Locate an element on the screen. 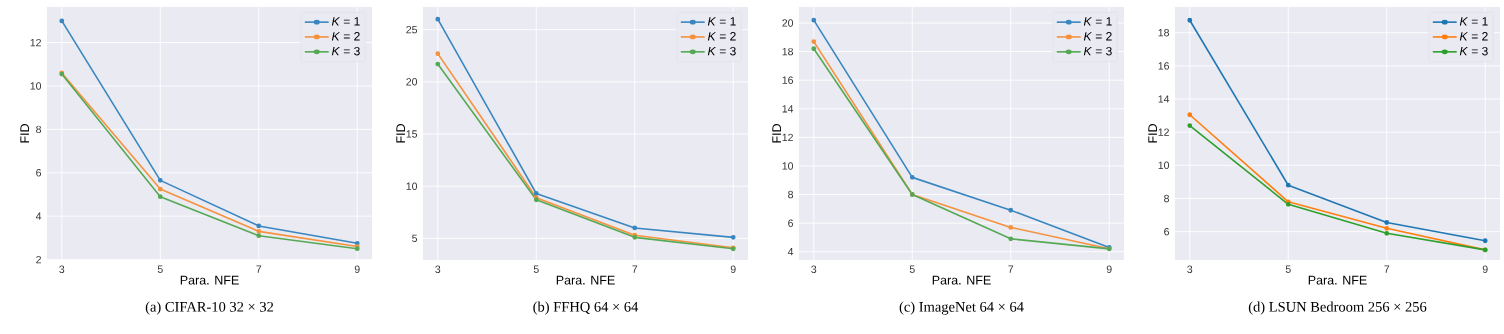 The width and height of the screenshot is (1504, 334). text: (d) LSUN Bedroom 256 × 256 is located at coordinates (1337, 308).